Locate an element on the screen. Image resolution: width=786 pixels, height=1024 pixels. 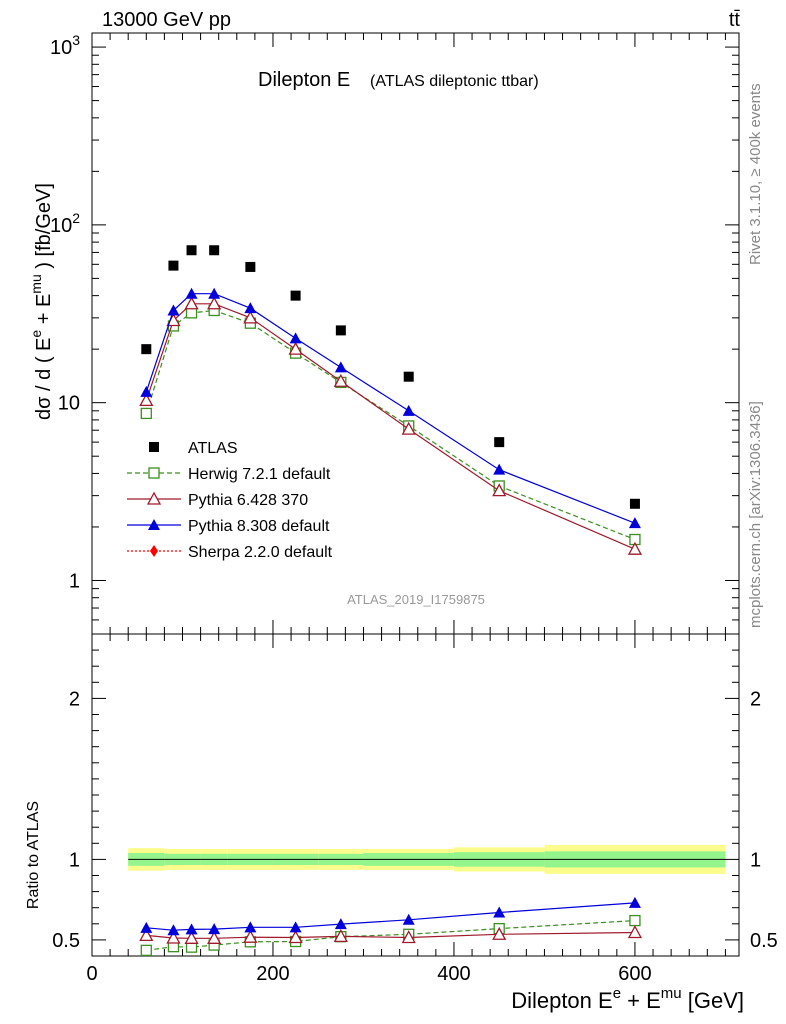
energy-label: 13000 GeV pp is located at coordinates (166, 20).